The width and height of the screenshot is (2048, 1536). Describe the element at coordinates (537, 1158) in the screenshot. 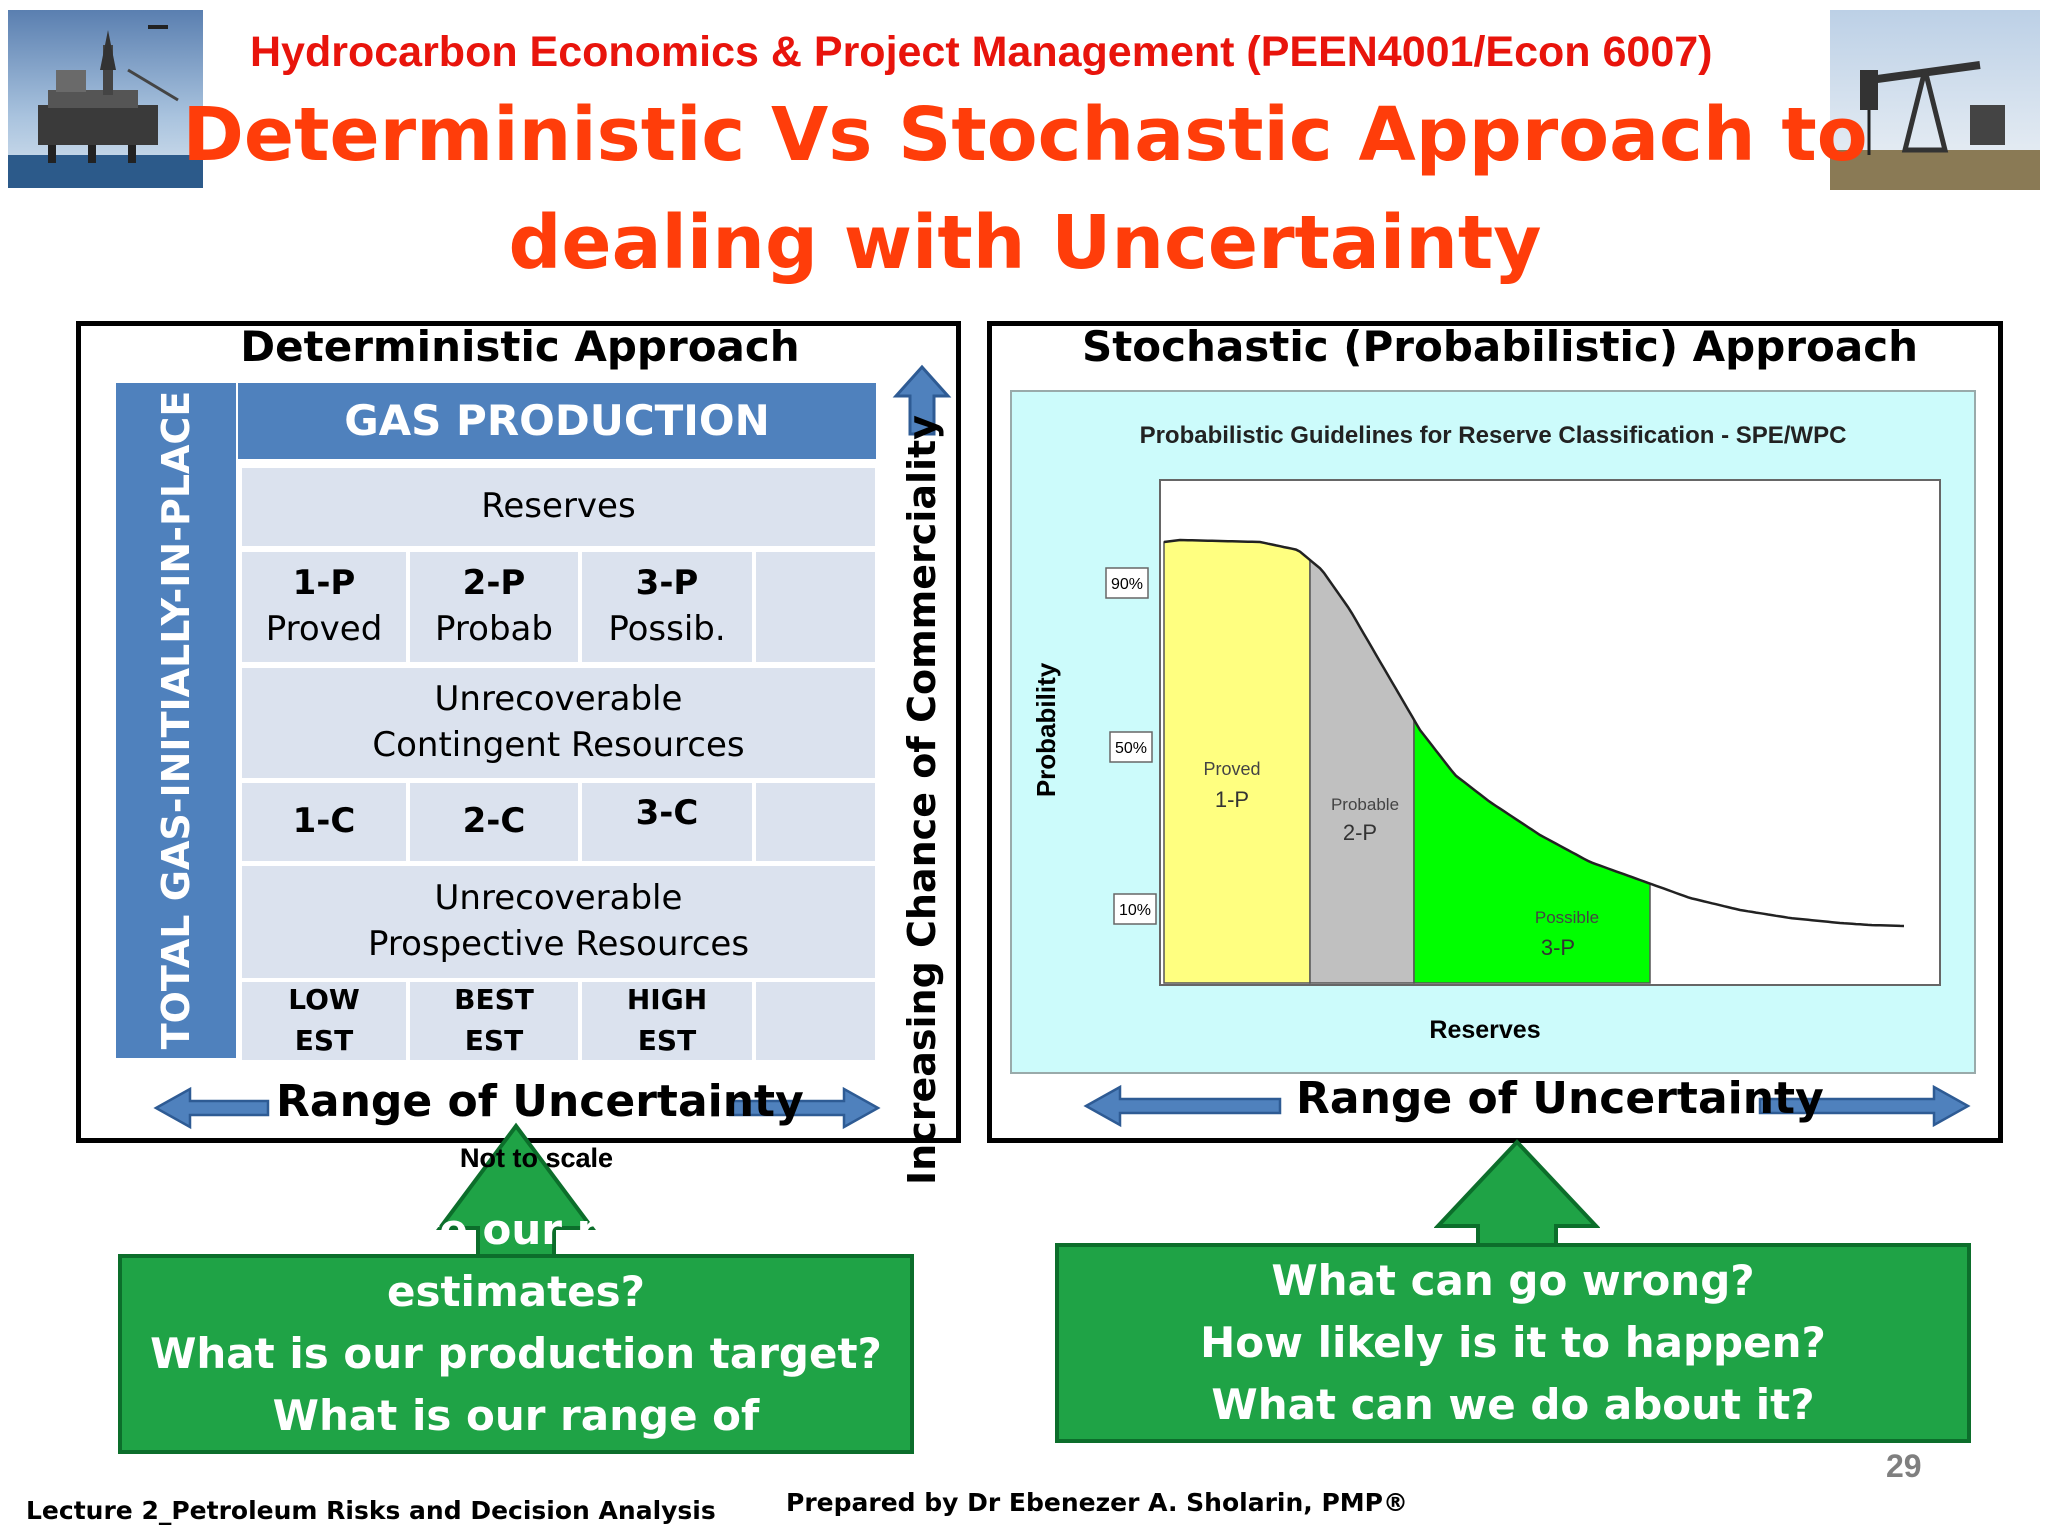

I see `not-to-scale-note-overlay: Not to scale` at that location.